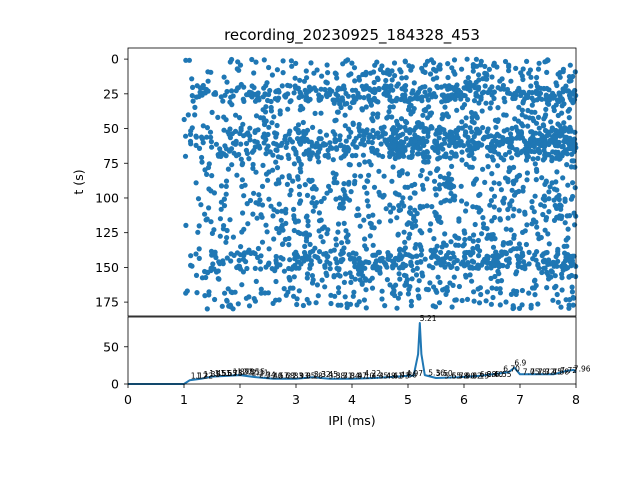  What do you see at coordinates (428, 318) in the screenshot?
I see `peak-label: 5.21` at bounding box center [428, 318].